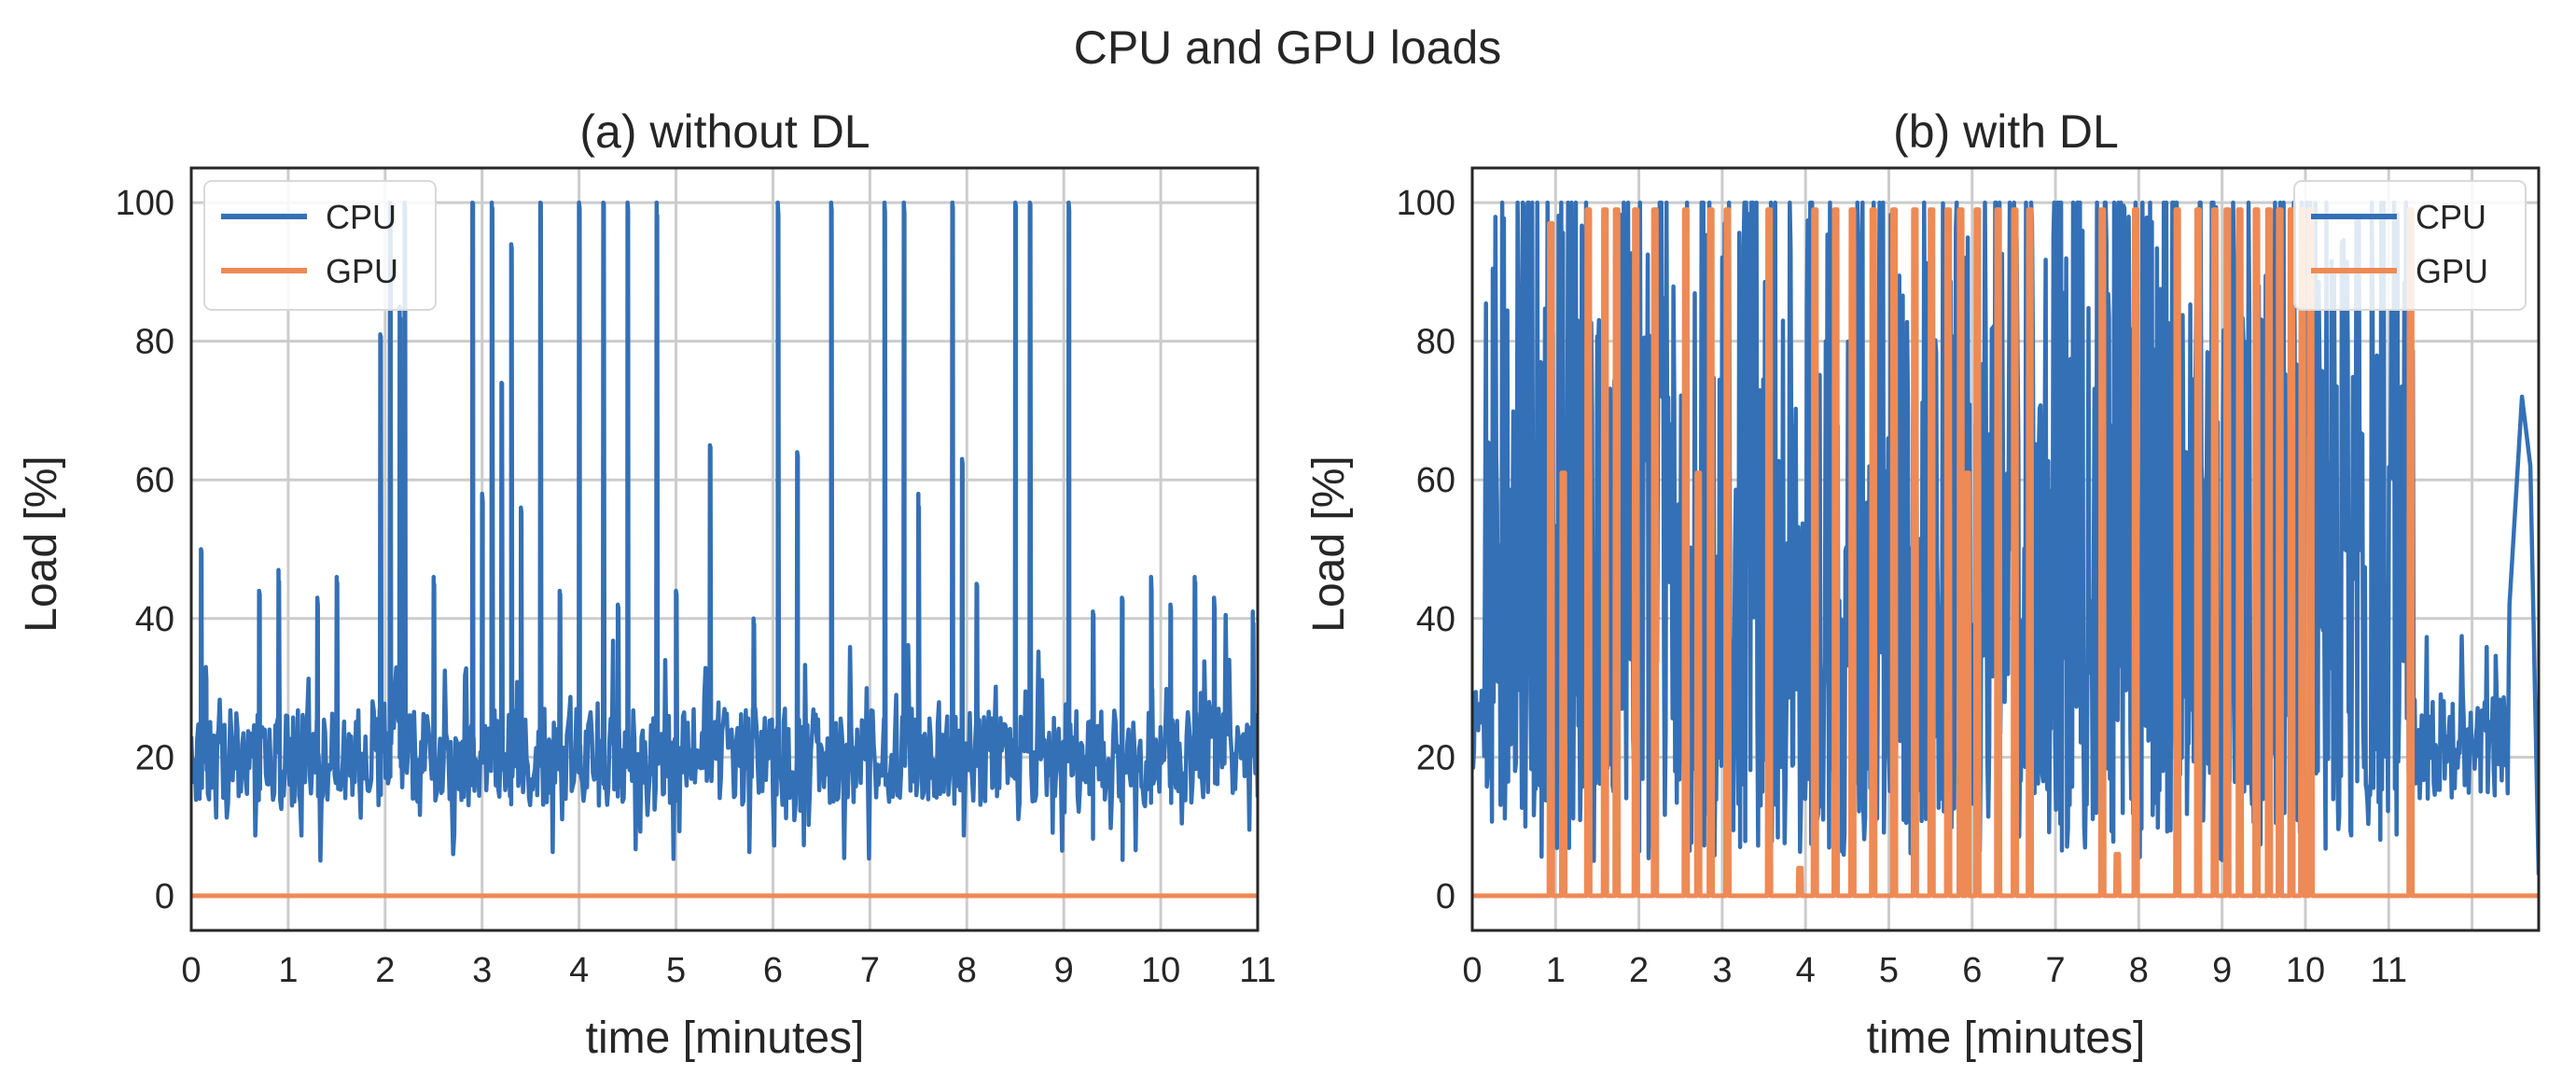 This screenshot has width=2576, height=1090. I want to click on panel-a-xlabel: time [minutes], so click(725, 1038).